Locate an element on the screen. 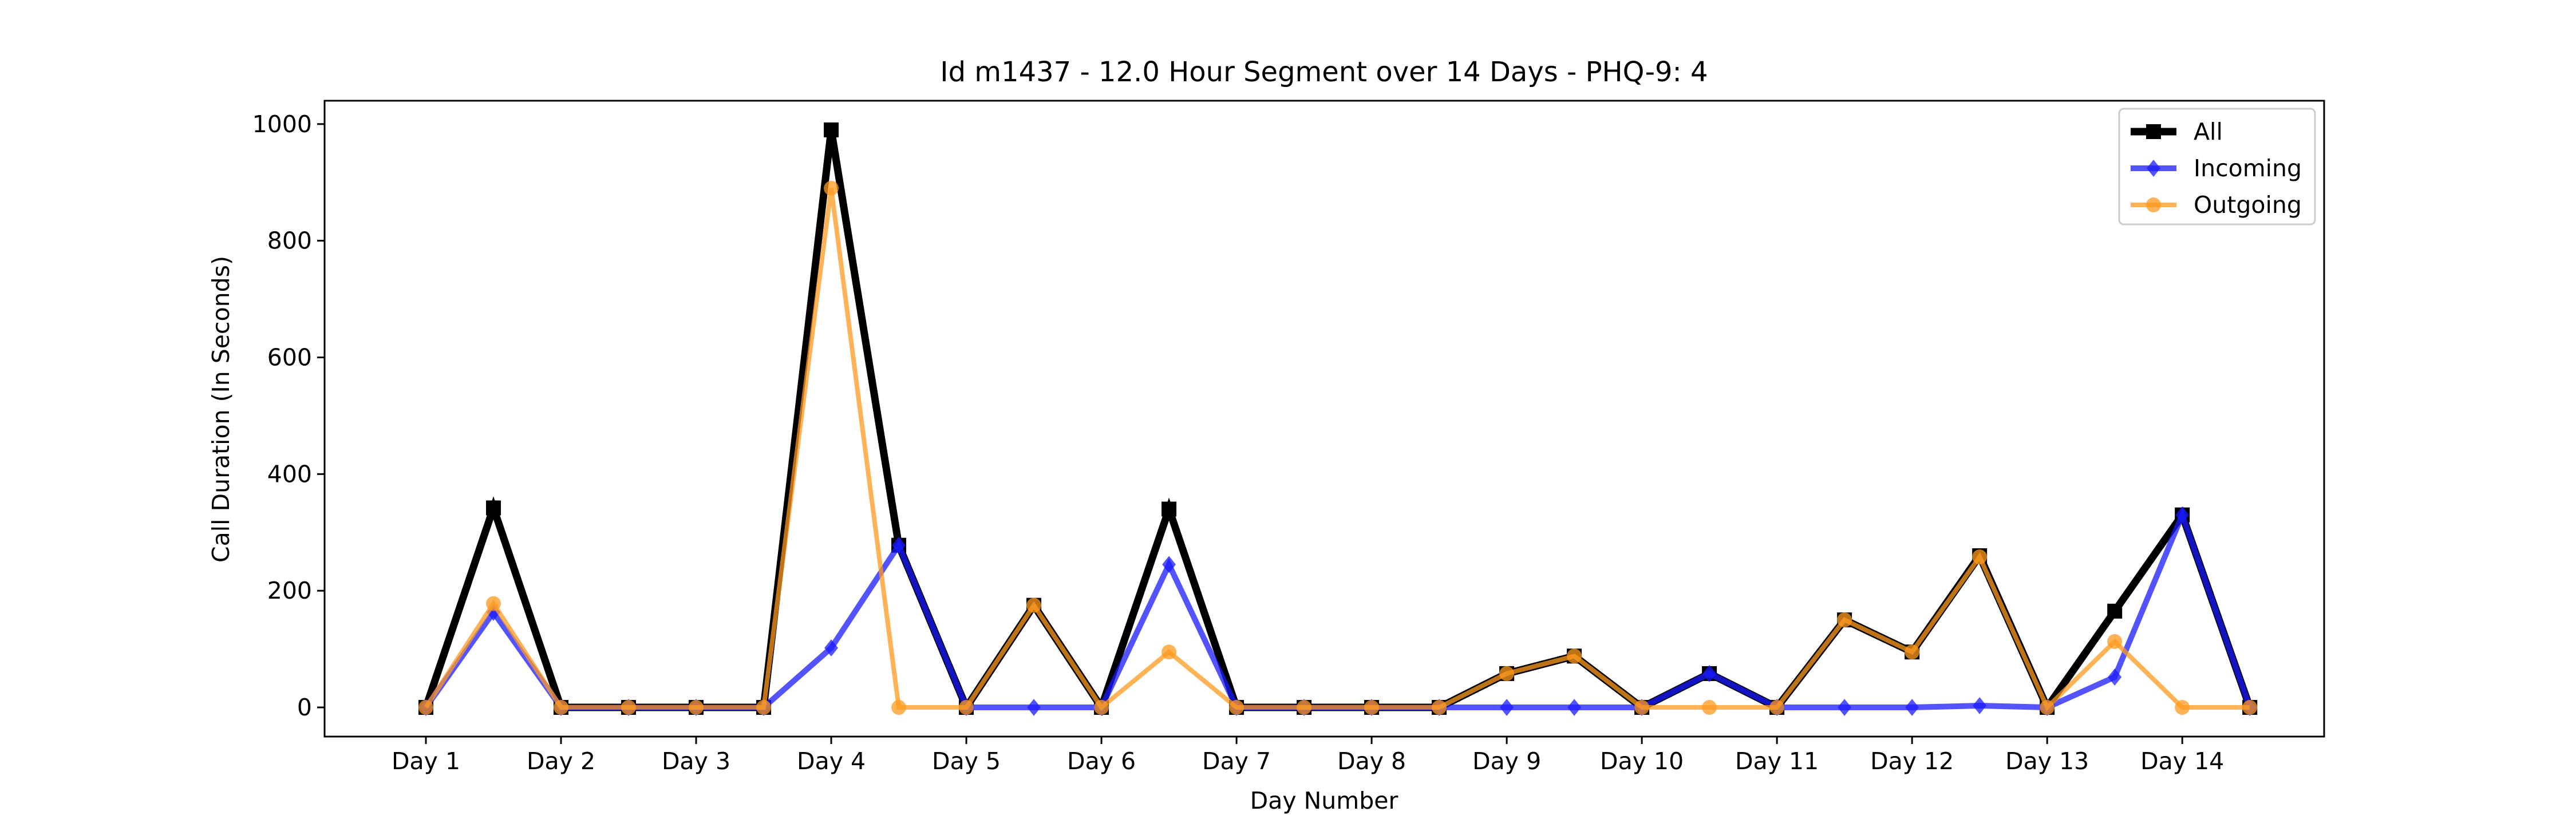 The image size is (2576, 827). x-tick-label: Day 13 is located at coordinates (2047, 761).